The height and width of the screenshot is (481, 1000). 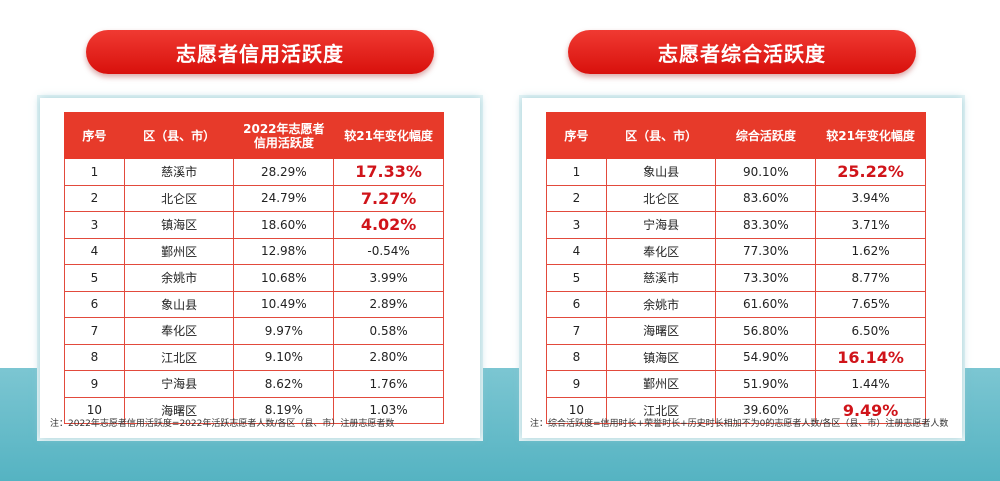 What do you see at coordinates (284, 198) in the screenshot?
I see `cell-activity: 24.79%` at bounding box center [284, 198].